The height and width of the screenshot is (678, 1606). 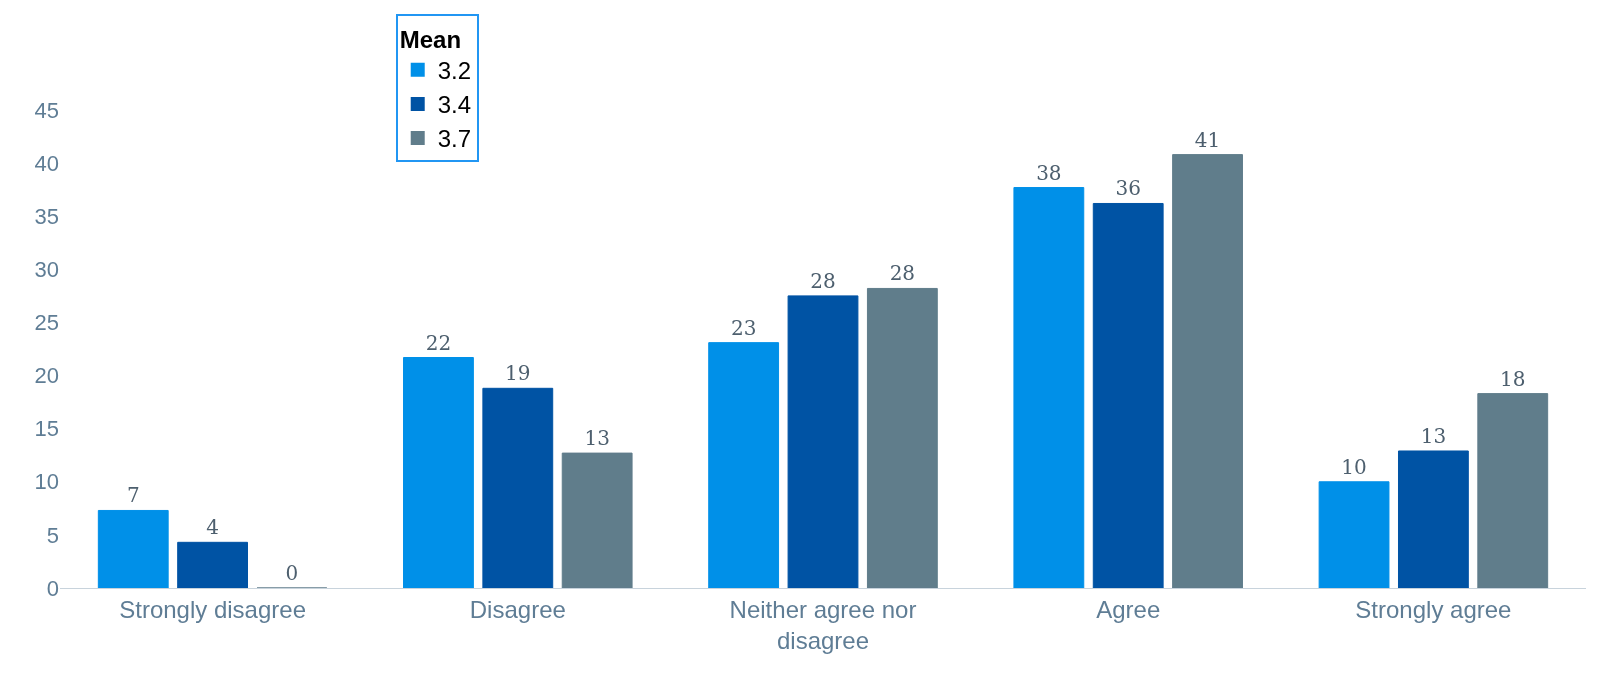 What do you see at coordinates (454, 105) in the screenshot?
I see `legend-label: 3.4` at bounding box center [454, 105].